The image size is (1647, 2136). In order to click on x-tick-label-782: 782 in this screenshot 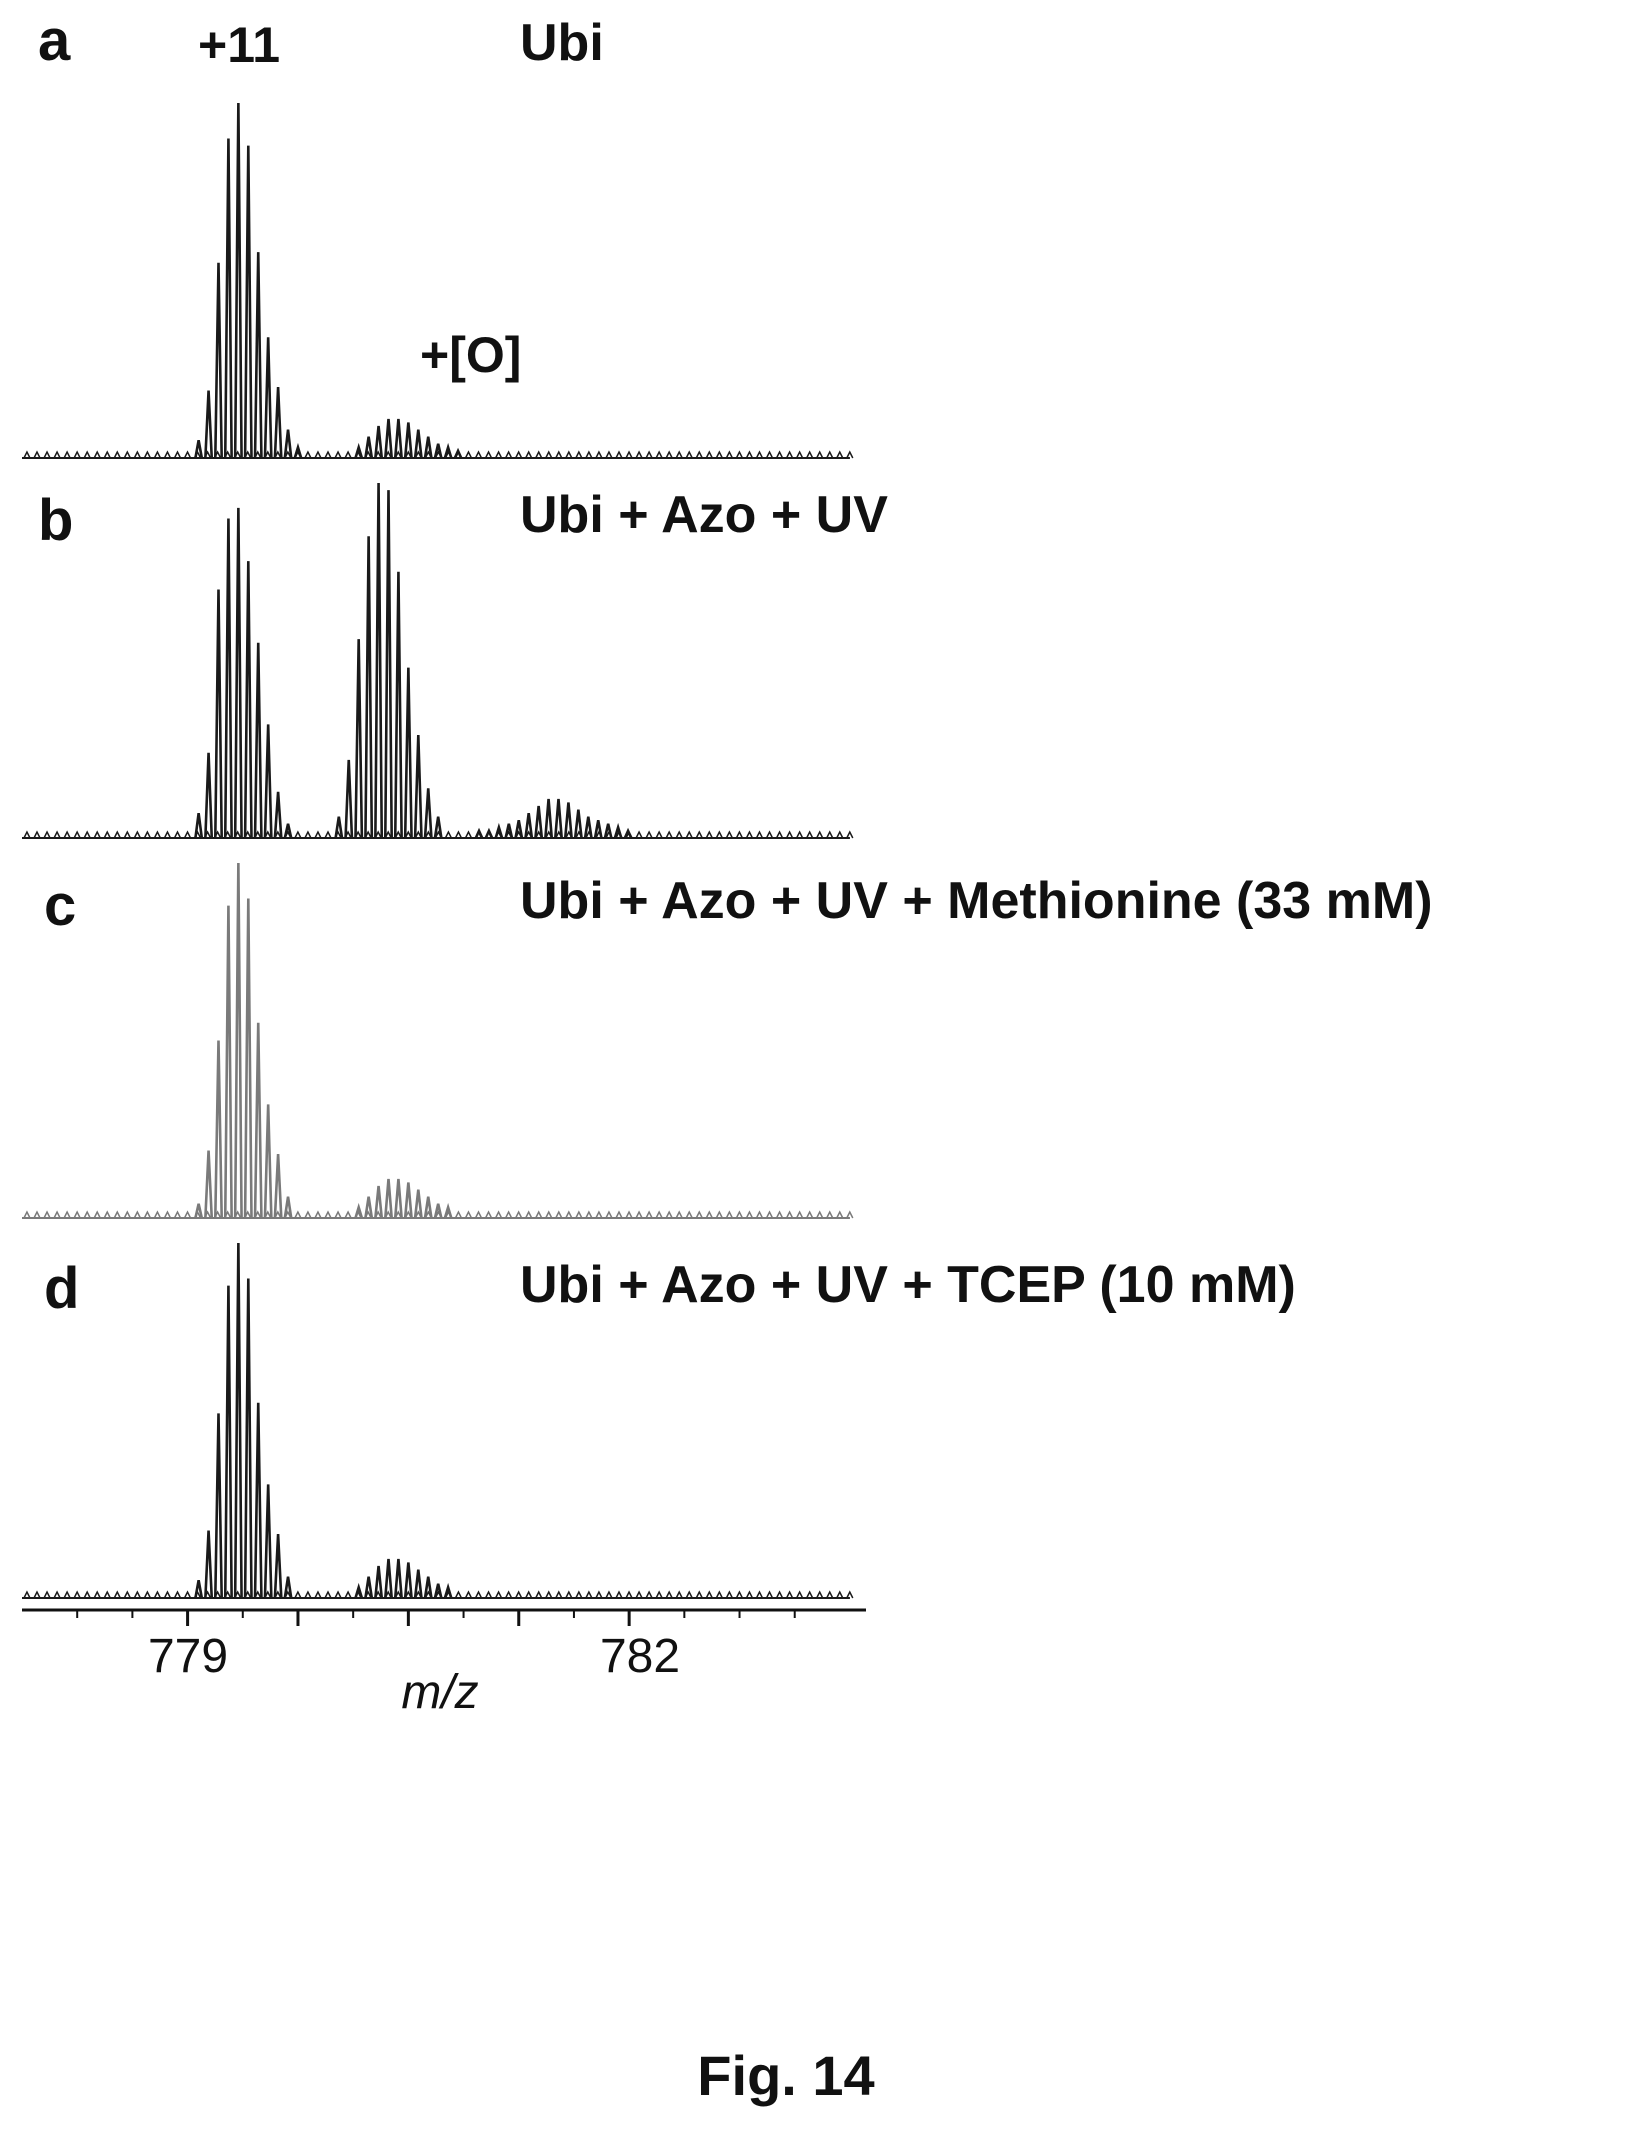, I will do `click(640, 1656)`.